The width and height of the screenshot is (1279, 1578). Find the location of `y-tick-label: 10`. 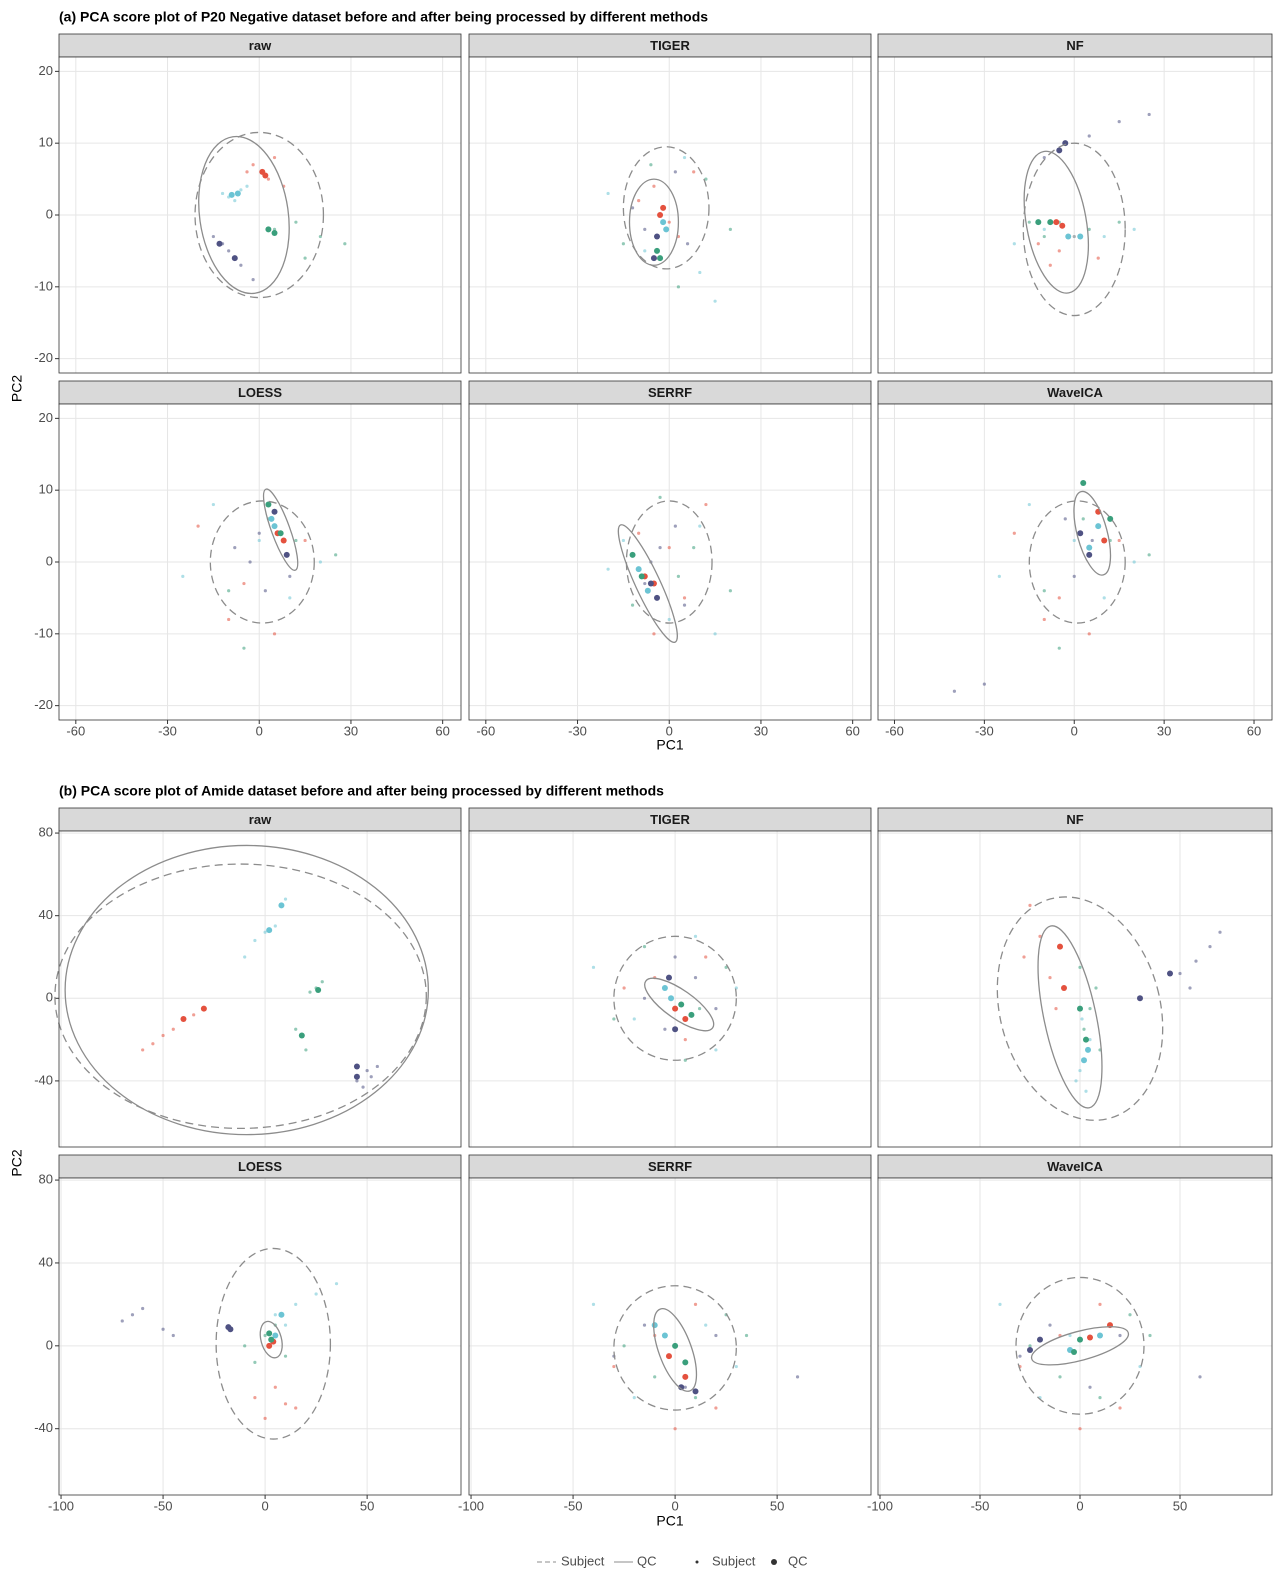

y-tick-label: 10 is located at coordinates (46, 142).